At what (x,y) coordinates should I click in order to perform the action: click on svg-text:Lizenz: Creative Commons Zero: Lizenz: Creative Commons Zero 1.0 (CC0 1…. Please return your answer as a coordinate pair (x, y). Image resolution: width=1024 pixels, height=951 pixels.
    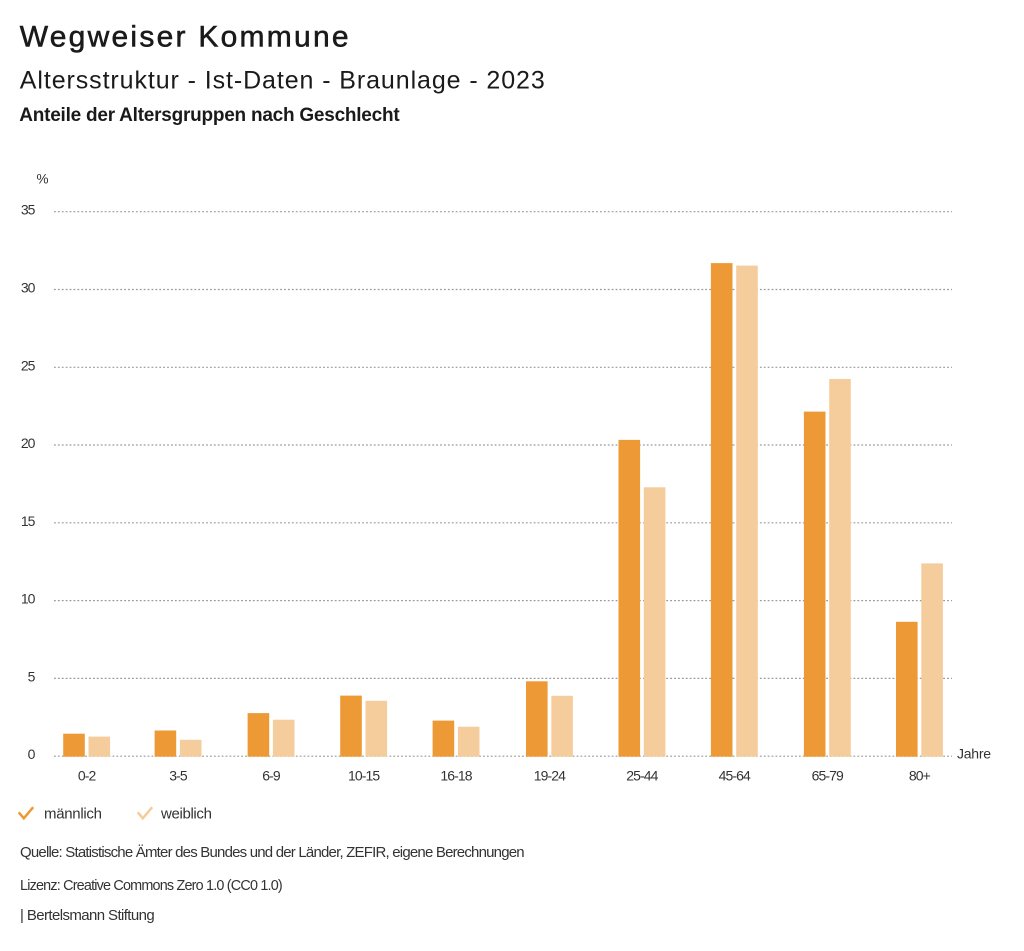
    Looking at the image, I should click on (151, 886).